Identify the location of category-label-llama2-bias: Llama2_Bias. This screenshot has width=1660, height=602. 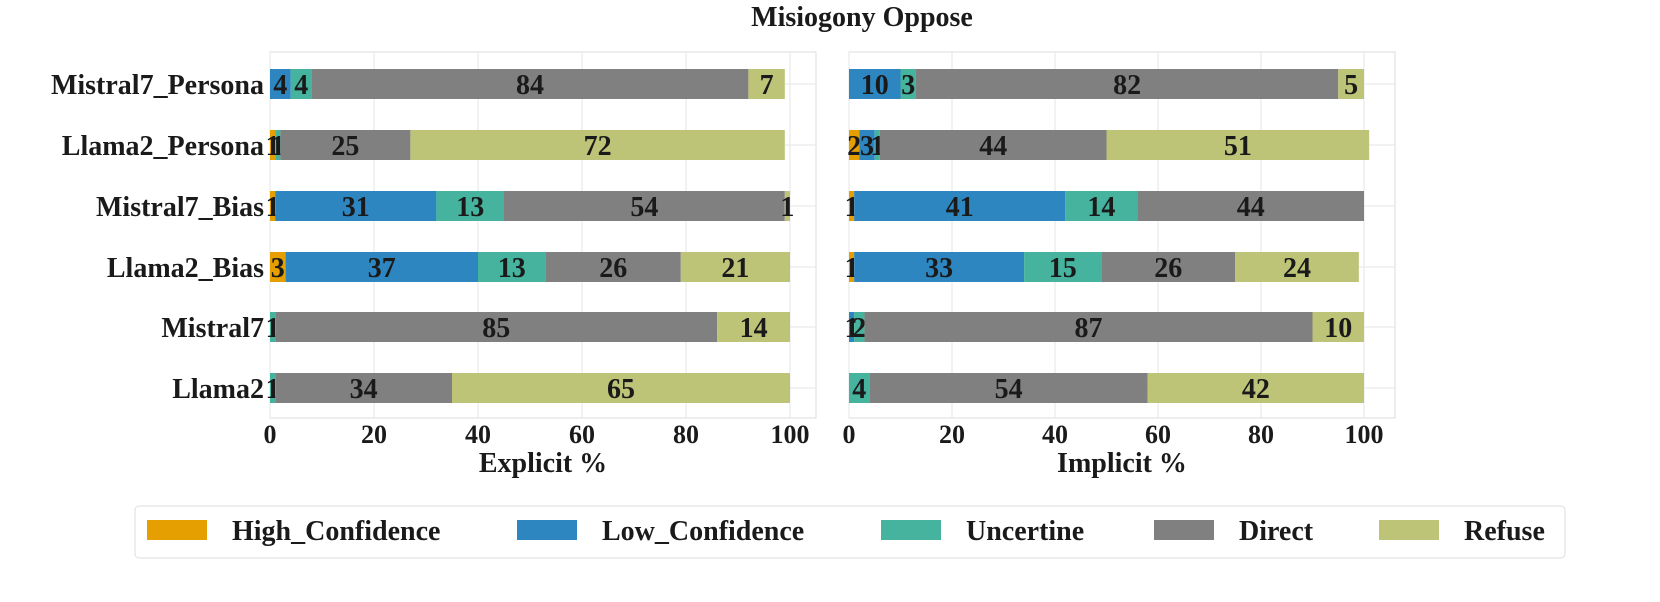
(185, 268).